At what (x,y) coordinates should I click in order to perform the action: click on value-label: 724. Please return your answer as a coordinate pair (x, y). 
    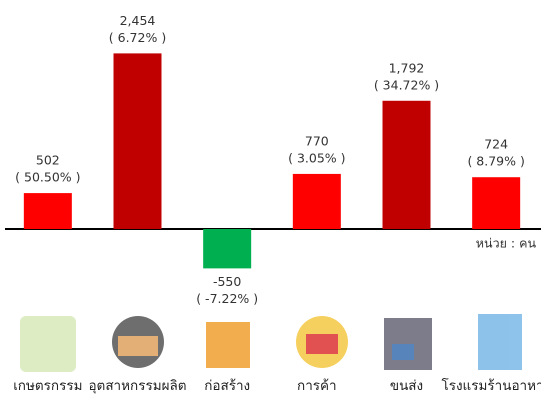
    Looking at the image, I should click on (496, 144).